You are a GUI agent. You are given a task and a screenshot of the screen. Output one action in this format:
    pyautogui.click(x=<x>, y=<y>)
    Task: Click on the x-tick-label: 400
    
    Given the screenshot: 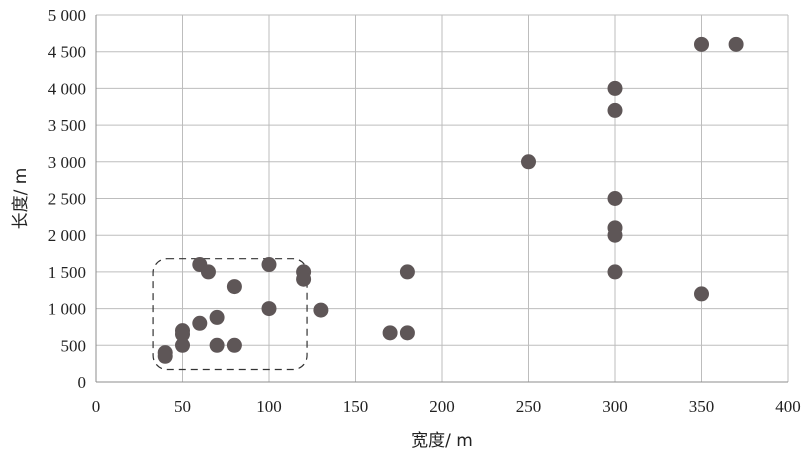 What is the action you would take?
    pyautogui.click(x=788, y=406)
    